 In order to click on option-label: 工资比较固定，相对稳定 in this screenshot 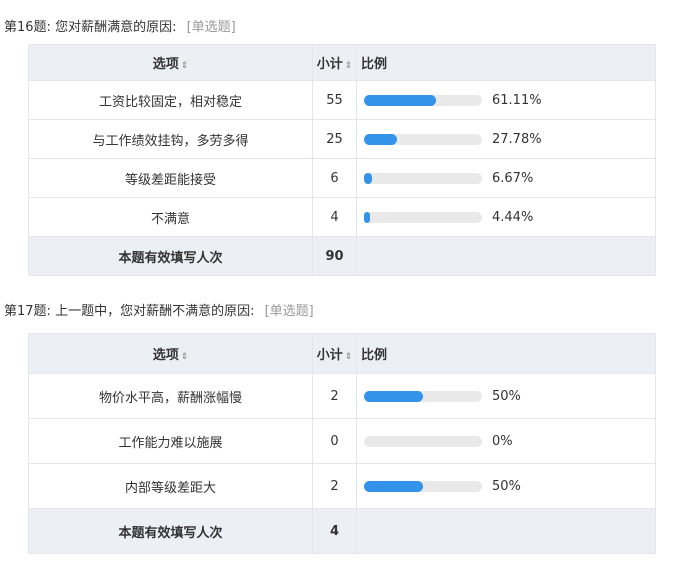, I will do `click(170, 100)`.